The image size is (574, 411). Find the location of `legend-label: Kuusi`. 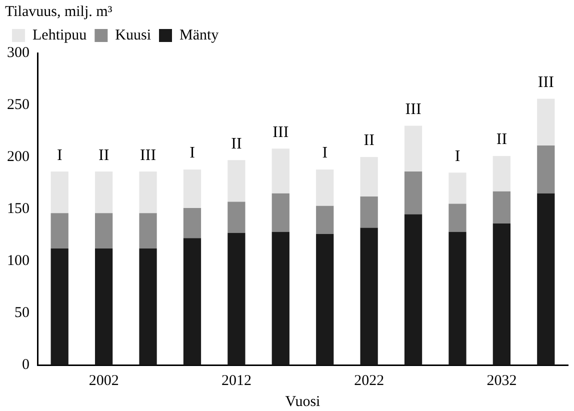

legend-label: Kuusi is located at coordinates (133, 35).